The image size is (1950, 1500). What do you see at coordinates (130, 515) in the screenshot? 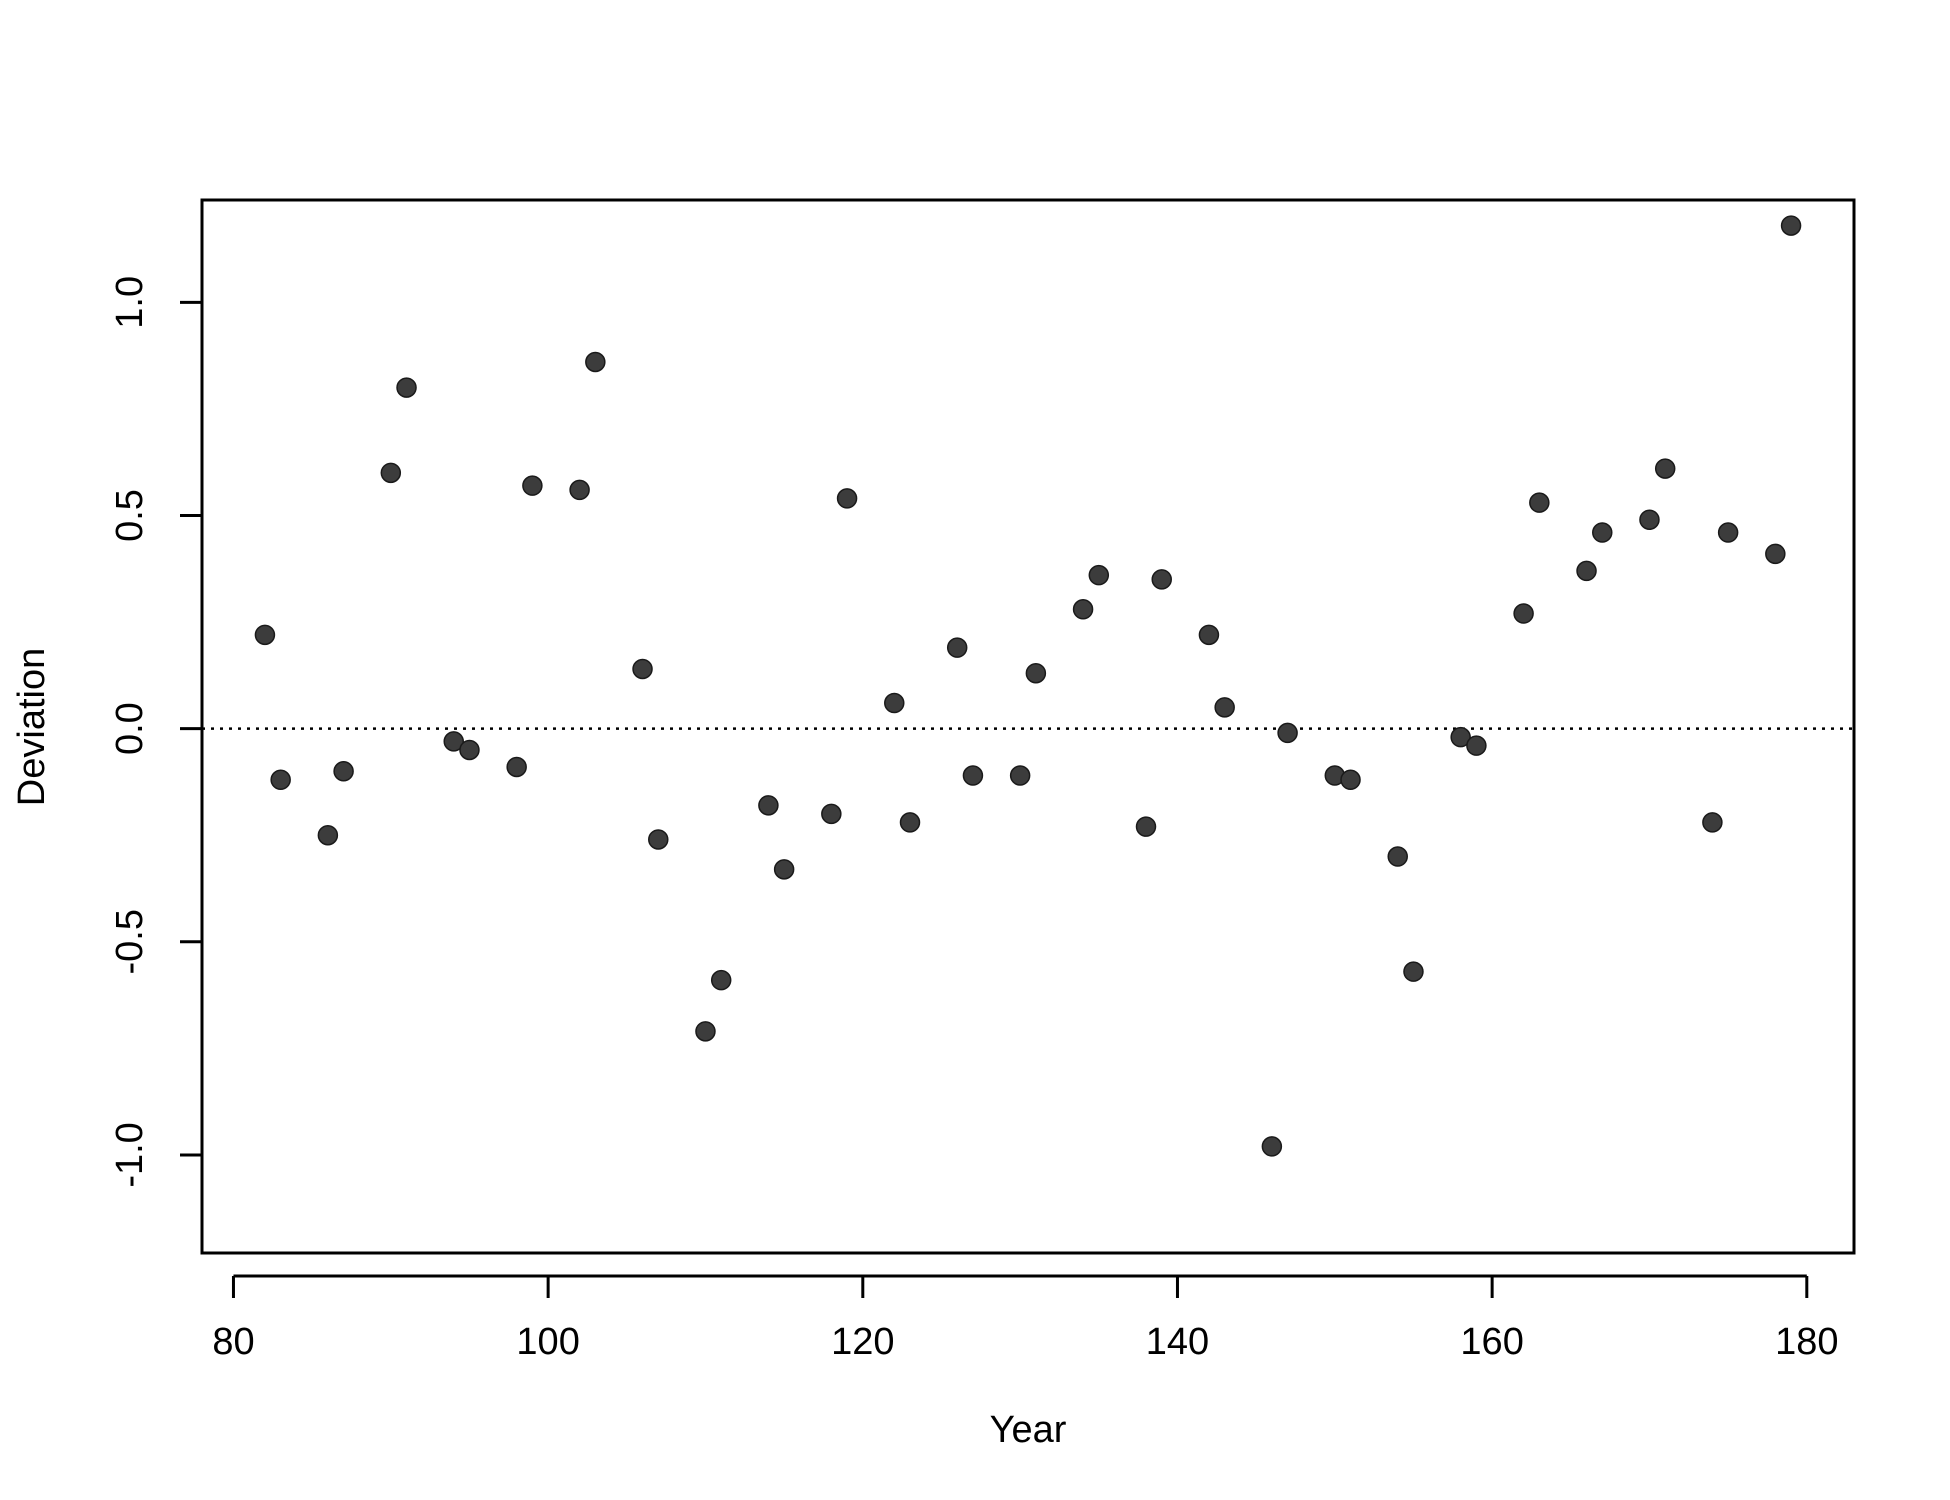
I see `y-tick-label: 0.5` at bounding box center [130, 515].